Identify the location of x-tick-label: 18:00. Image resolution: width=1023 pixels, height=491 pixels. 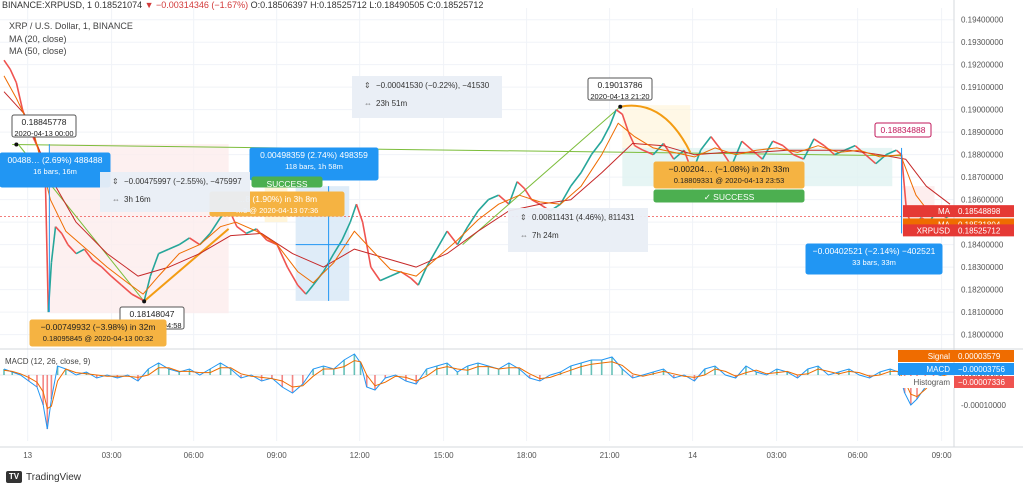
(527, 455).